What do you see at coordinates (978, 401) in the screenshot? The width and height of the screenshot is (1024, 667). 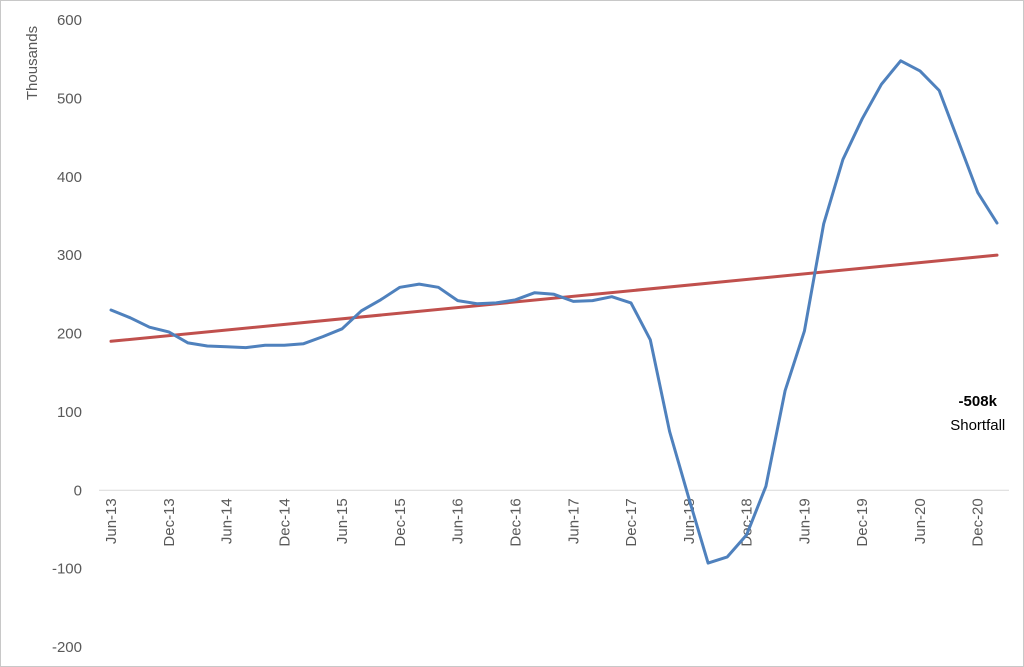 I see `annotation-value: -508k` at bounding box center [978, 401].